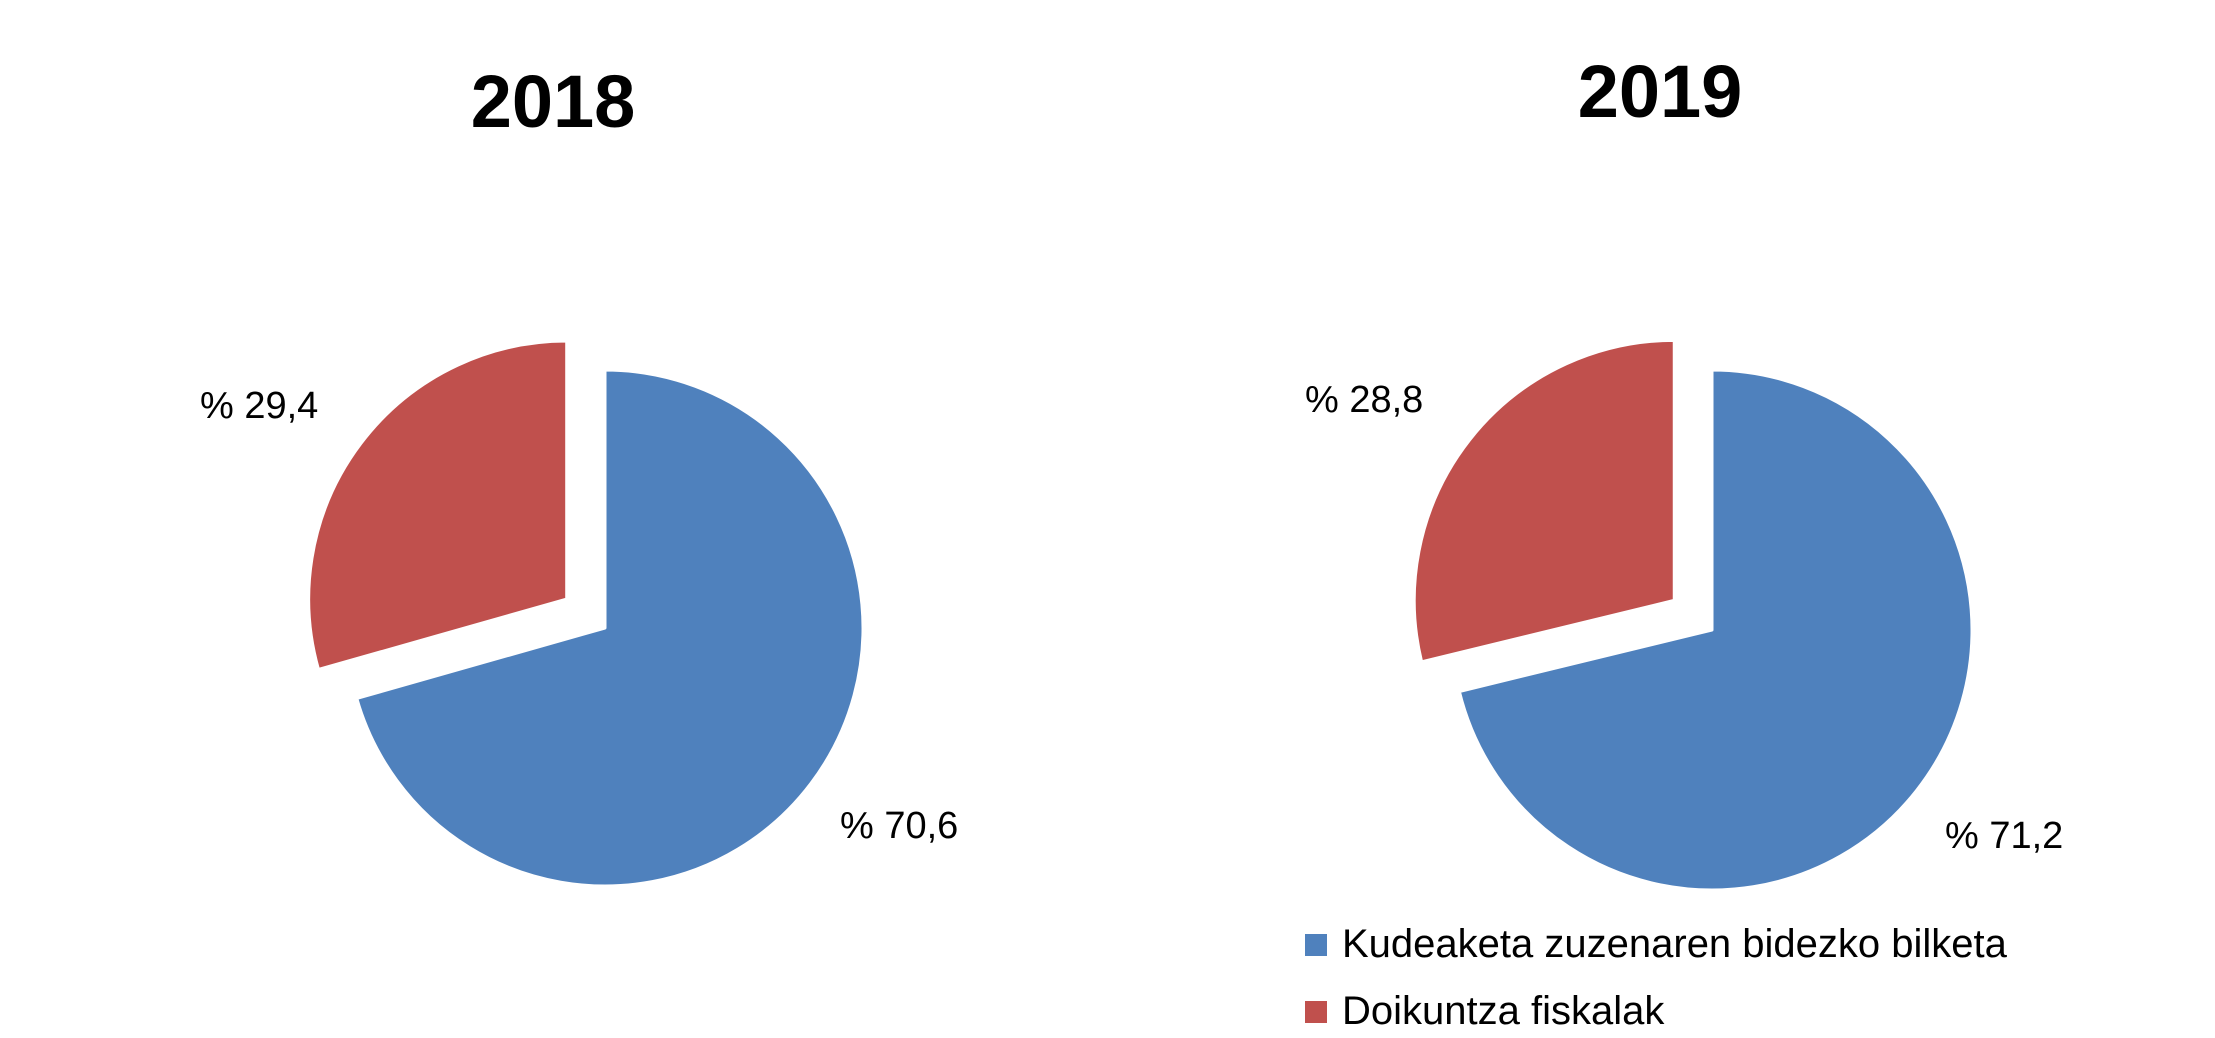 Image resolution: width=2215 pixels, height=1038 pixels. I want to click on chart-title: 2019, so click(1660, 91).